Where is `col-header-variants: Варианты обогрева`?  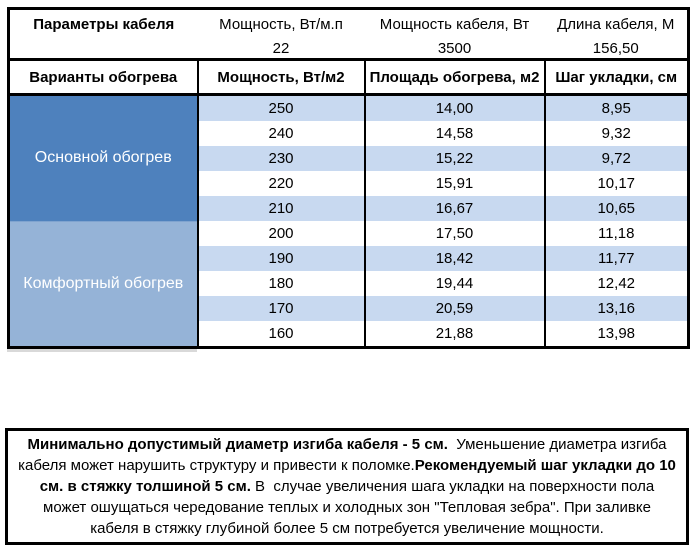 col-header-variants: Варианты обогрева is located at coordinates (103, 77).